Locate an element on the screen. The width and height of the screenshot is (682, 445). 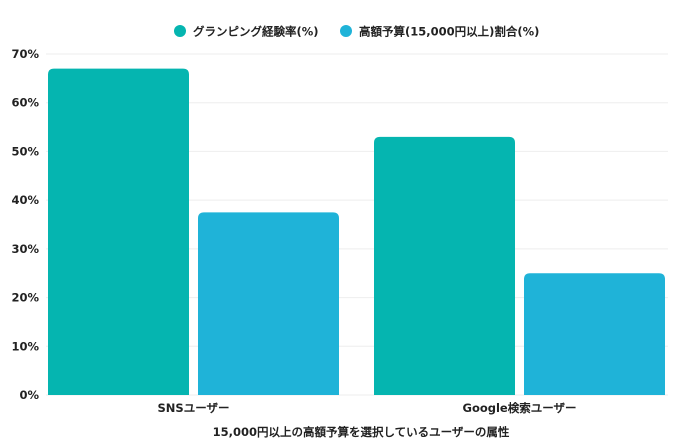
y-tick-label: 70% is located at coordinates (25, 54).